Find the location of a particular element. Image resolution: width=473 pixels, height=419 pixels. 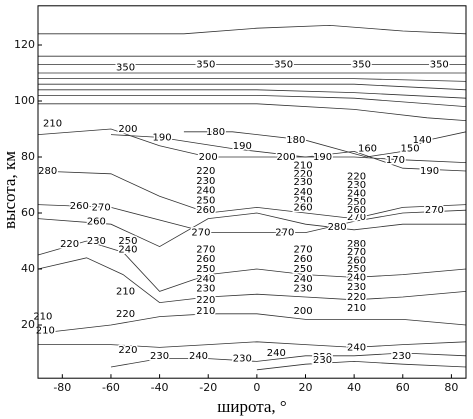

contour-label: 160 is located at coordinates (367, 149).